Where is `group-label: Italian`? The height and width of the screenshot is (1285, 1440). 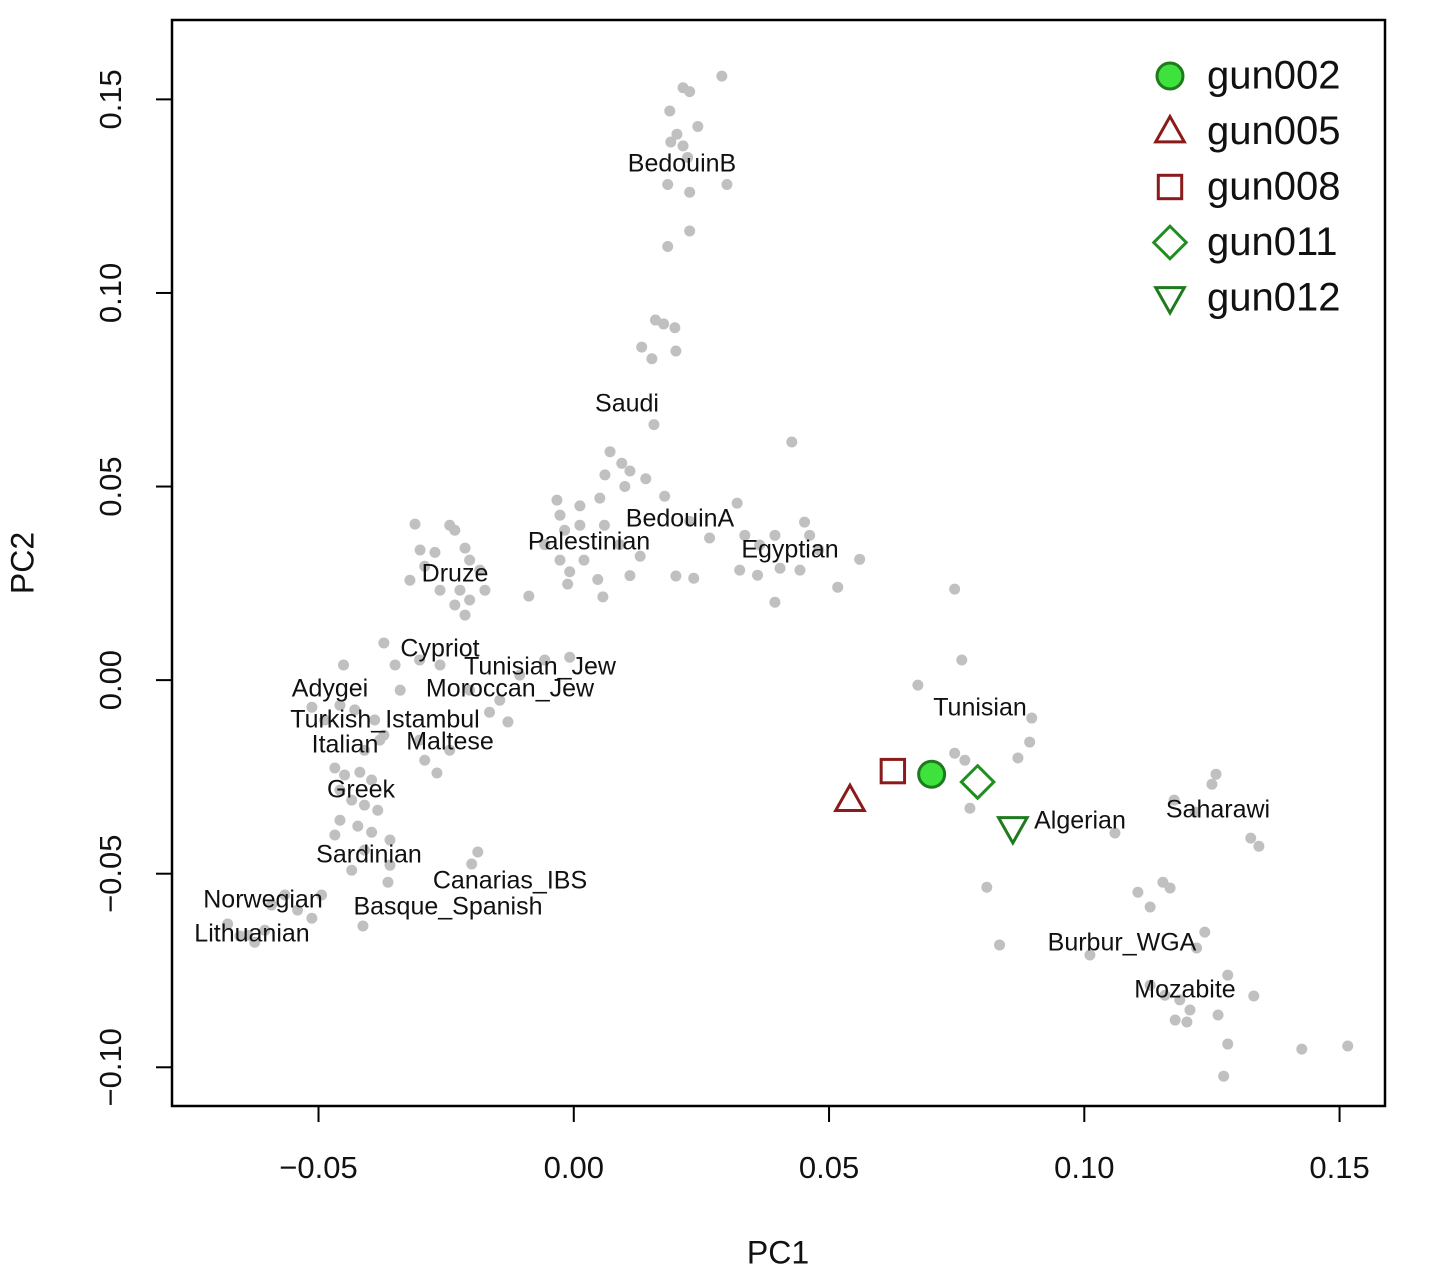 group-label: Italian is located at coordinates (345, 745).